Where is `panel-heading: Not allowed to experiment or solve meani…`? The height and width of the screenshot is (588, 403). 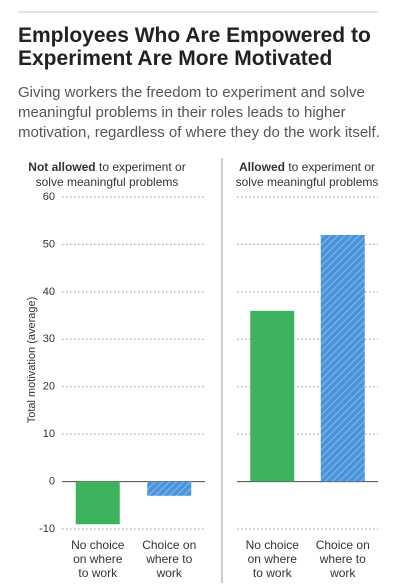 panel-heading: Not allowed to experiment or solve meani… is located at coordinates (107, 175).